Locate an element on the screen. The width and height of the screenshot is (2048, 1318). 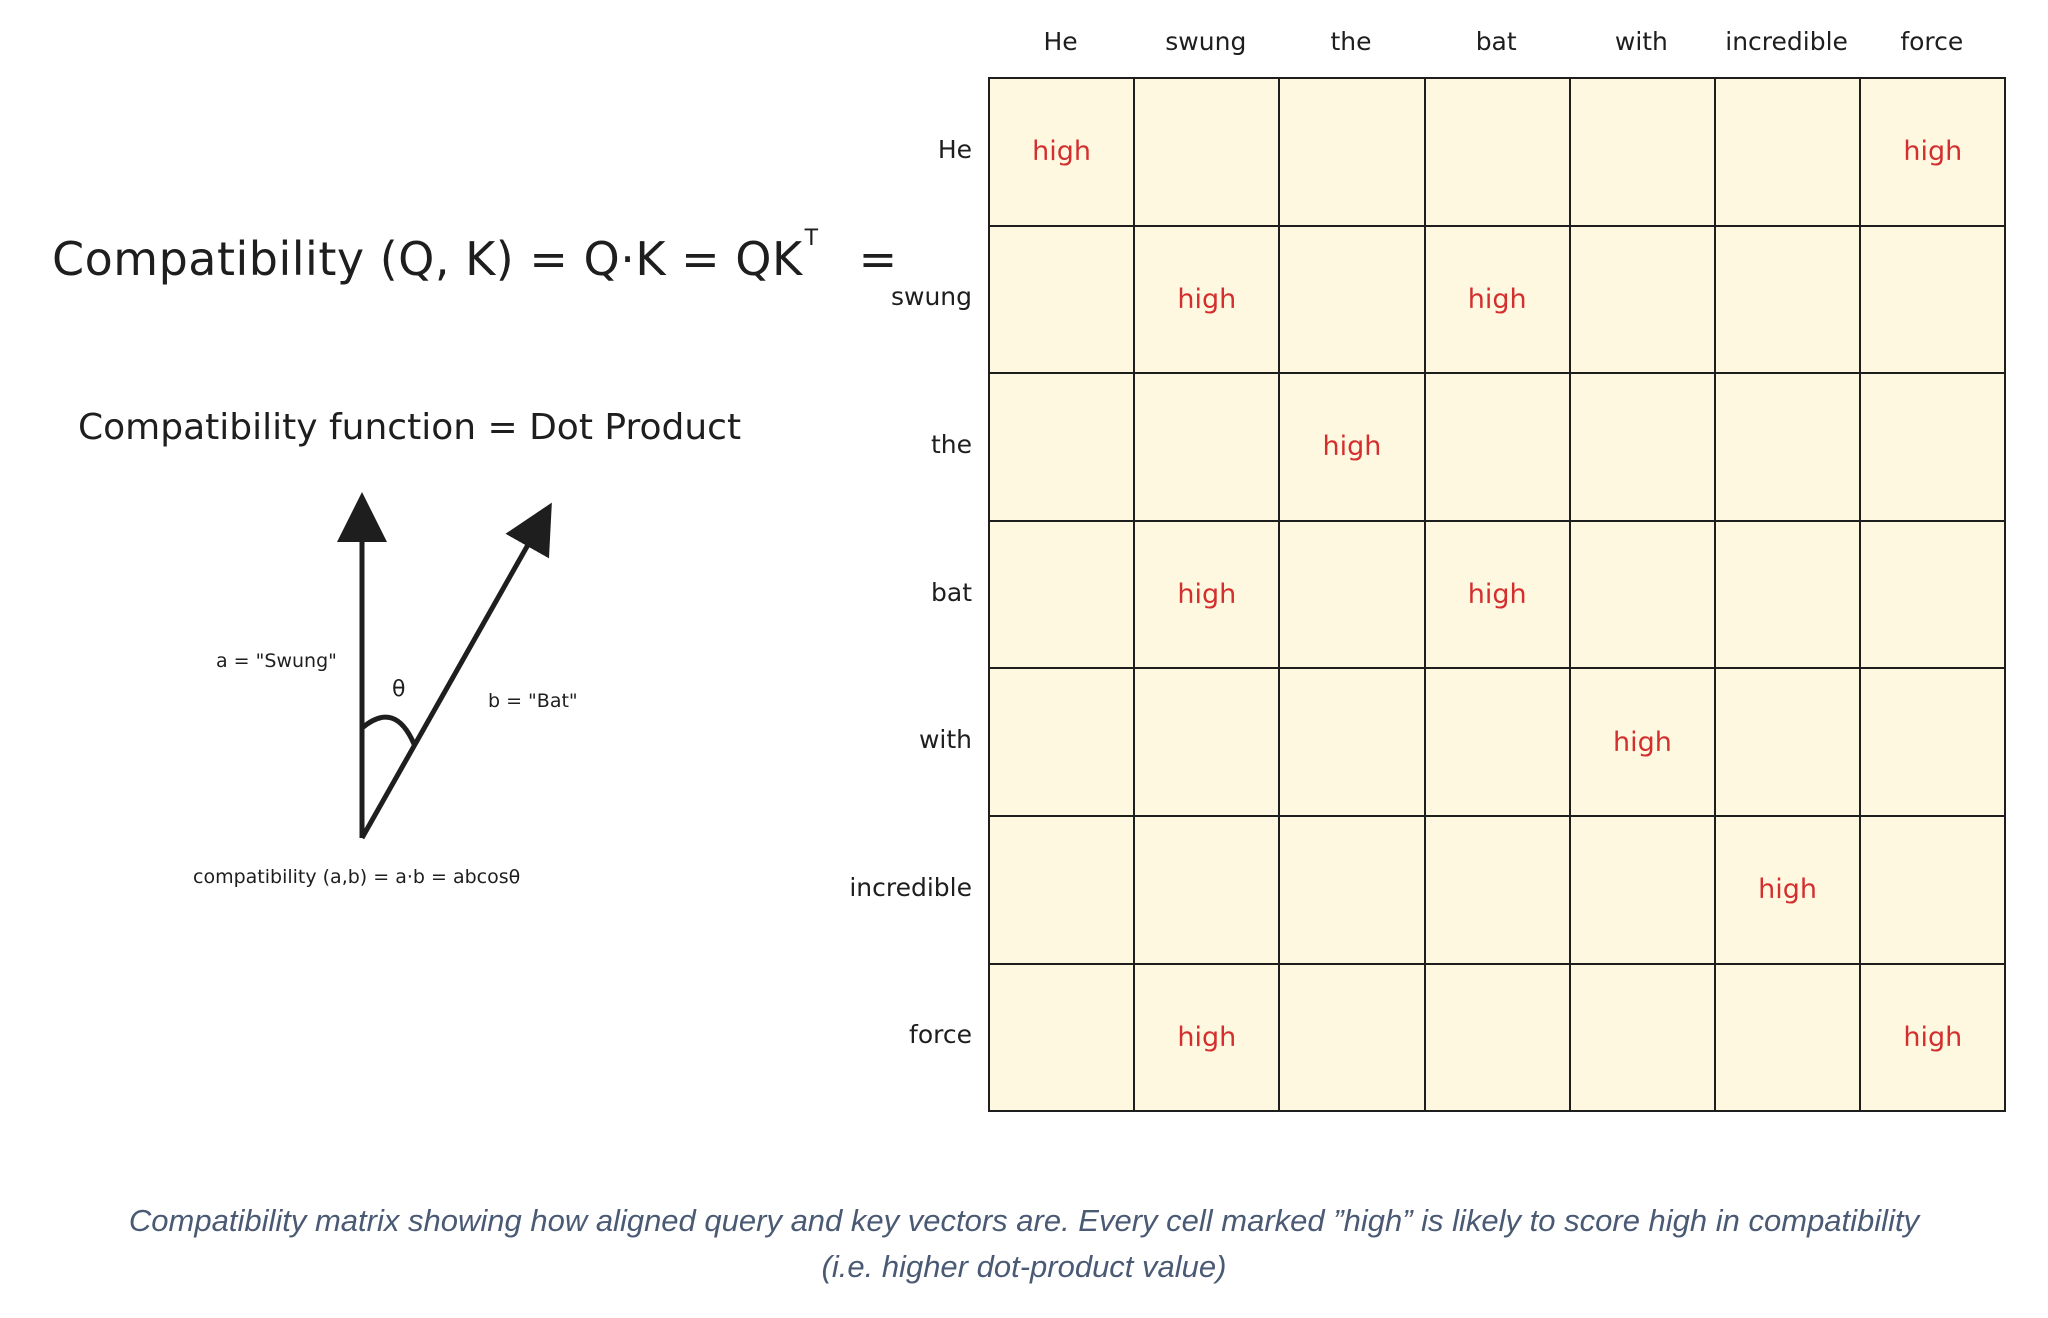
compatibility-equation: Compatibility (Q, K) = Q·K = QKT = is located at coordinates (475, 256).